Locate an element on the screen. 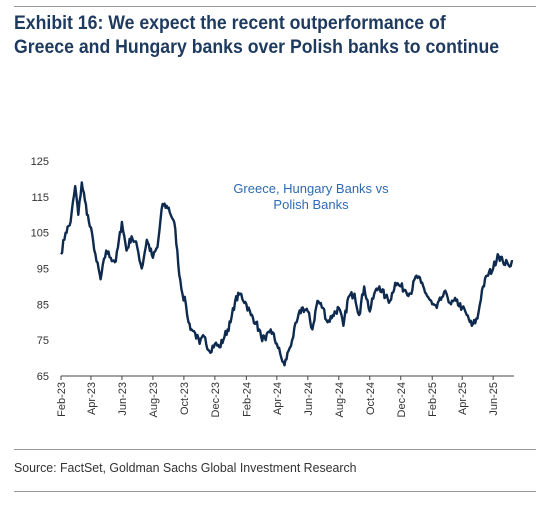 This screenshot has width=549, height=506. x-tick-label: Jun-25 is located at coordinates (494, 399).